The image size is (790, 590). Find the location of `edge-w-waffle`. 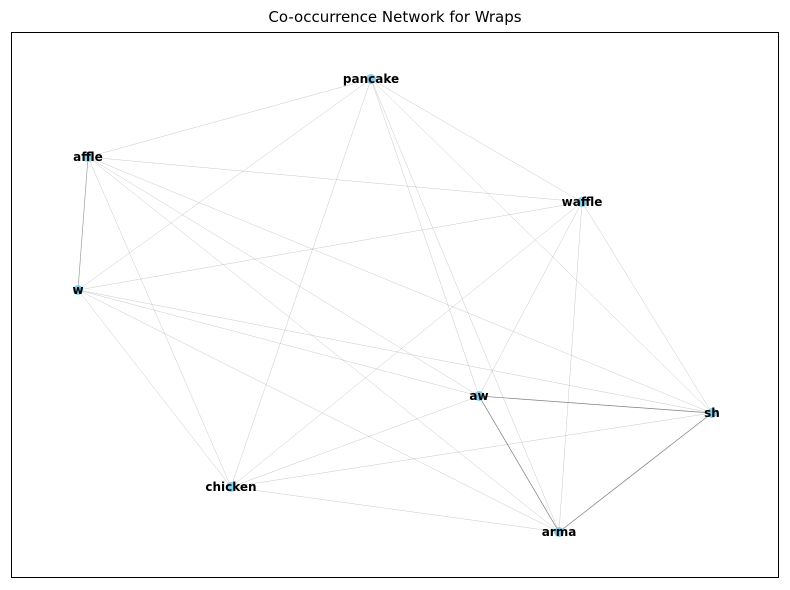

edge-w-waffle is located at coordinates (330, 246).